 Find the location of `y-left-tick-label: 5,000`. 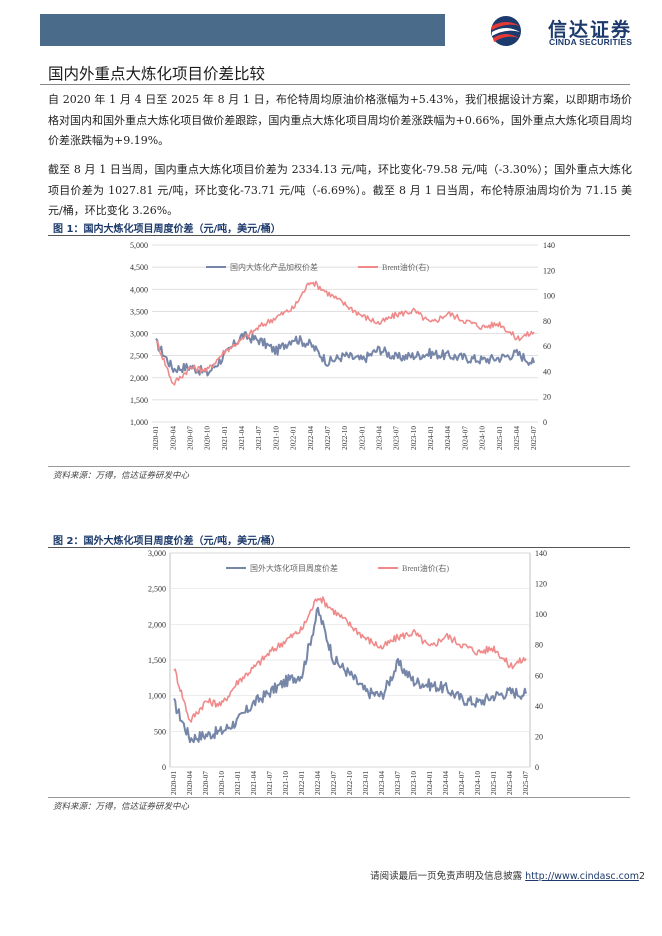

y-left-tick-label: 5,000 is located at coordinates (139, 245).